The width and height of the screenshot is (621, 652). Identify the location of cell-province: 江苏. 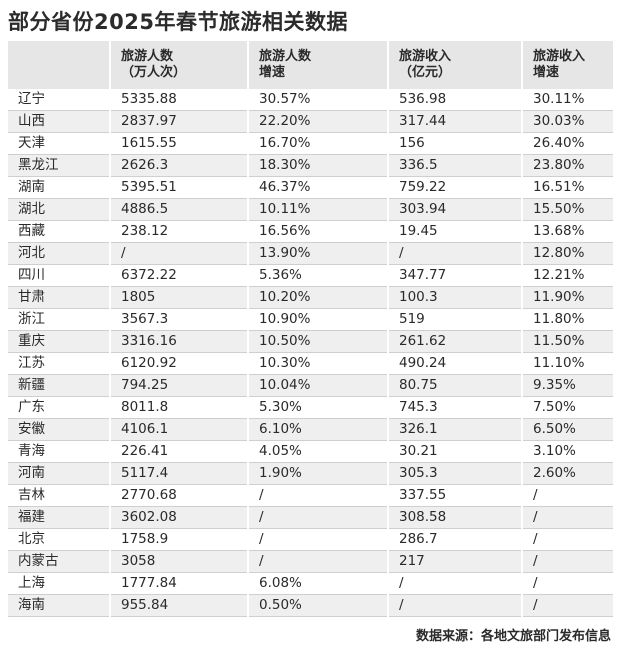
(59, 364).